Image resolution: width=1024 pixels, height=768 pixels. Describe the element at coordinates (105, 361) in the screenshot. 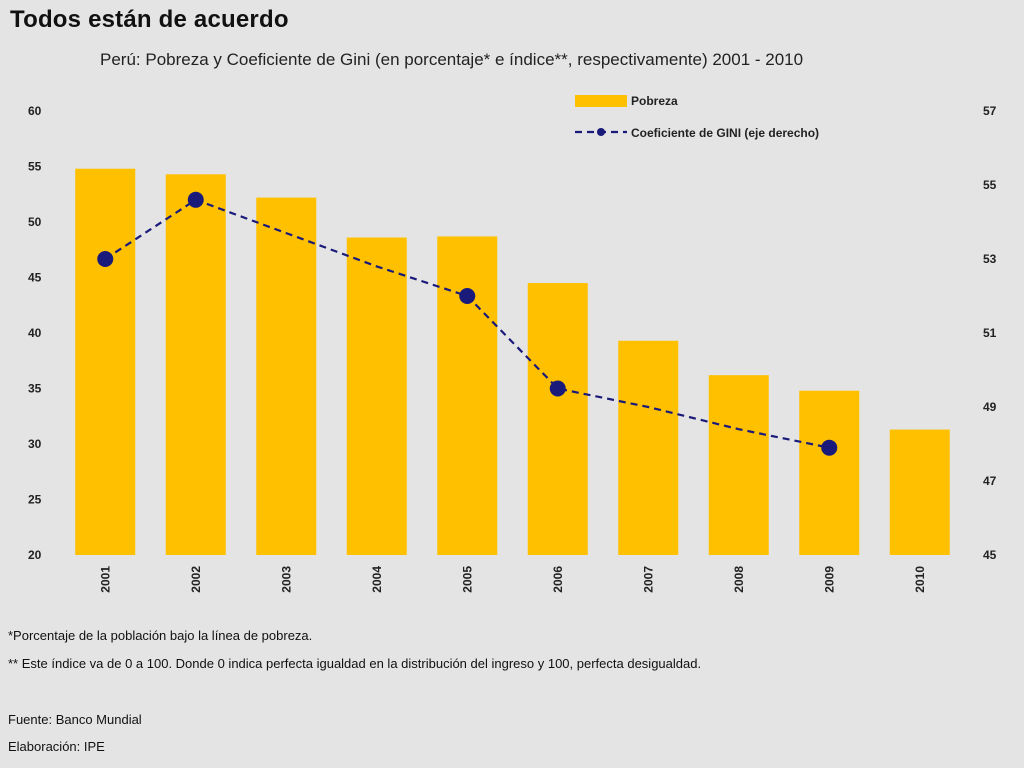

I see `bar-pobreza-2001` at that location.